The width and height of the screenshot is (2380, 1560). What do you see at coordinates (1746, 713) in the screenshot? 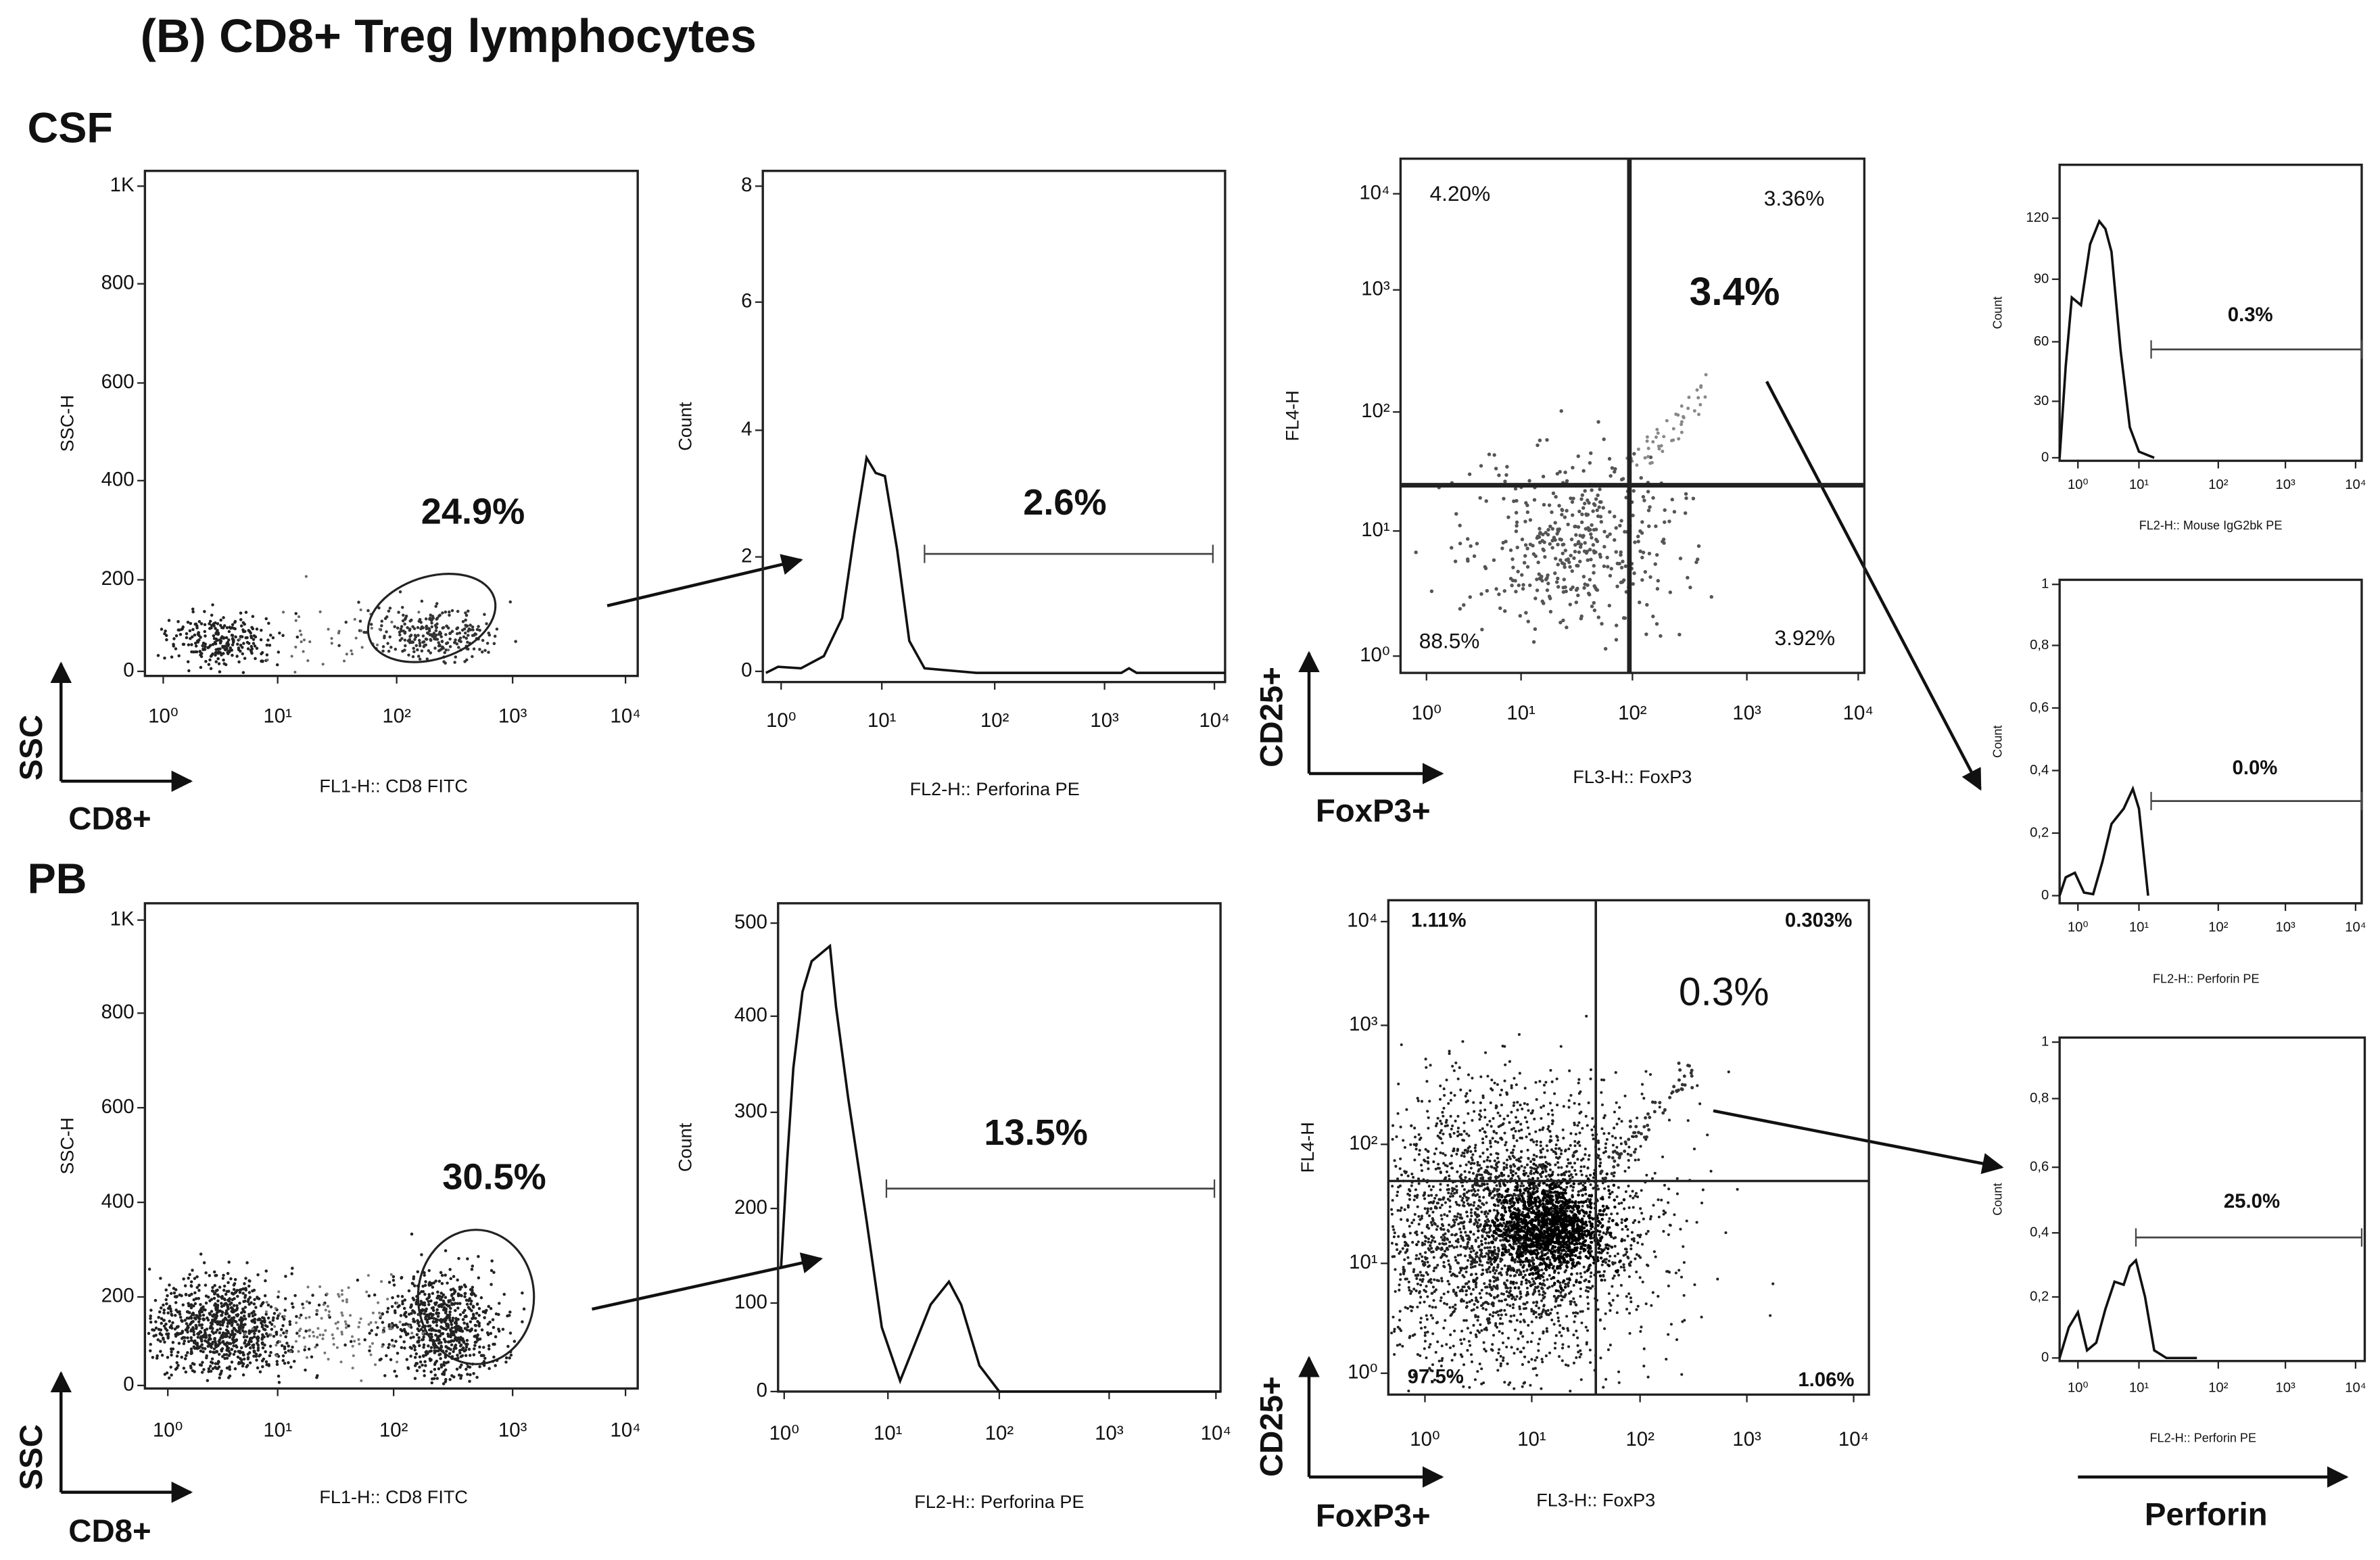
I see `x-tick-label: 10³` at bounding box center [1746, 713].